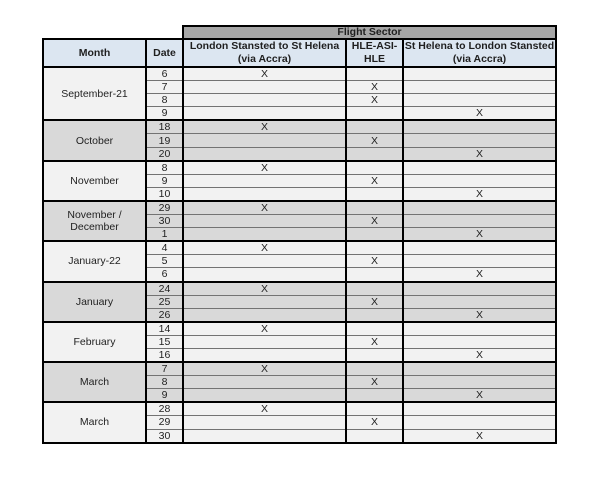  I want to click on table-row: March 28 X, so click(300, 422).